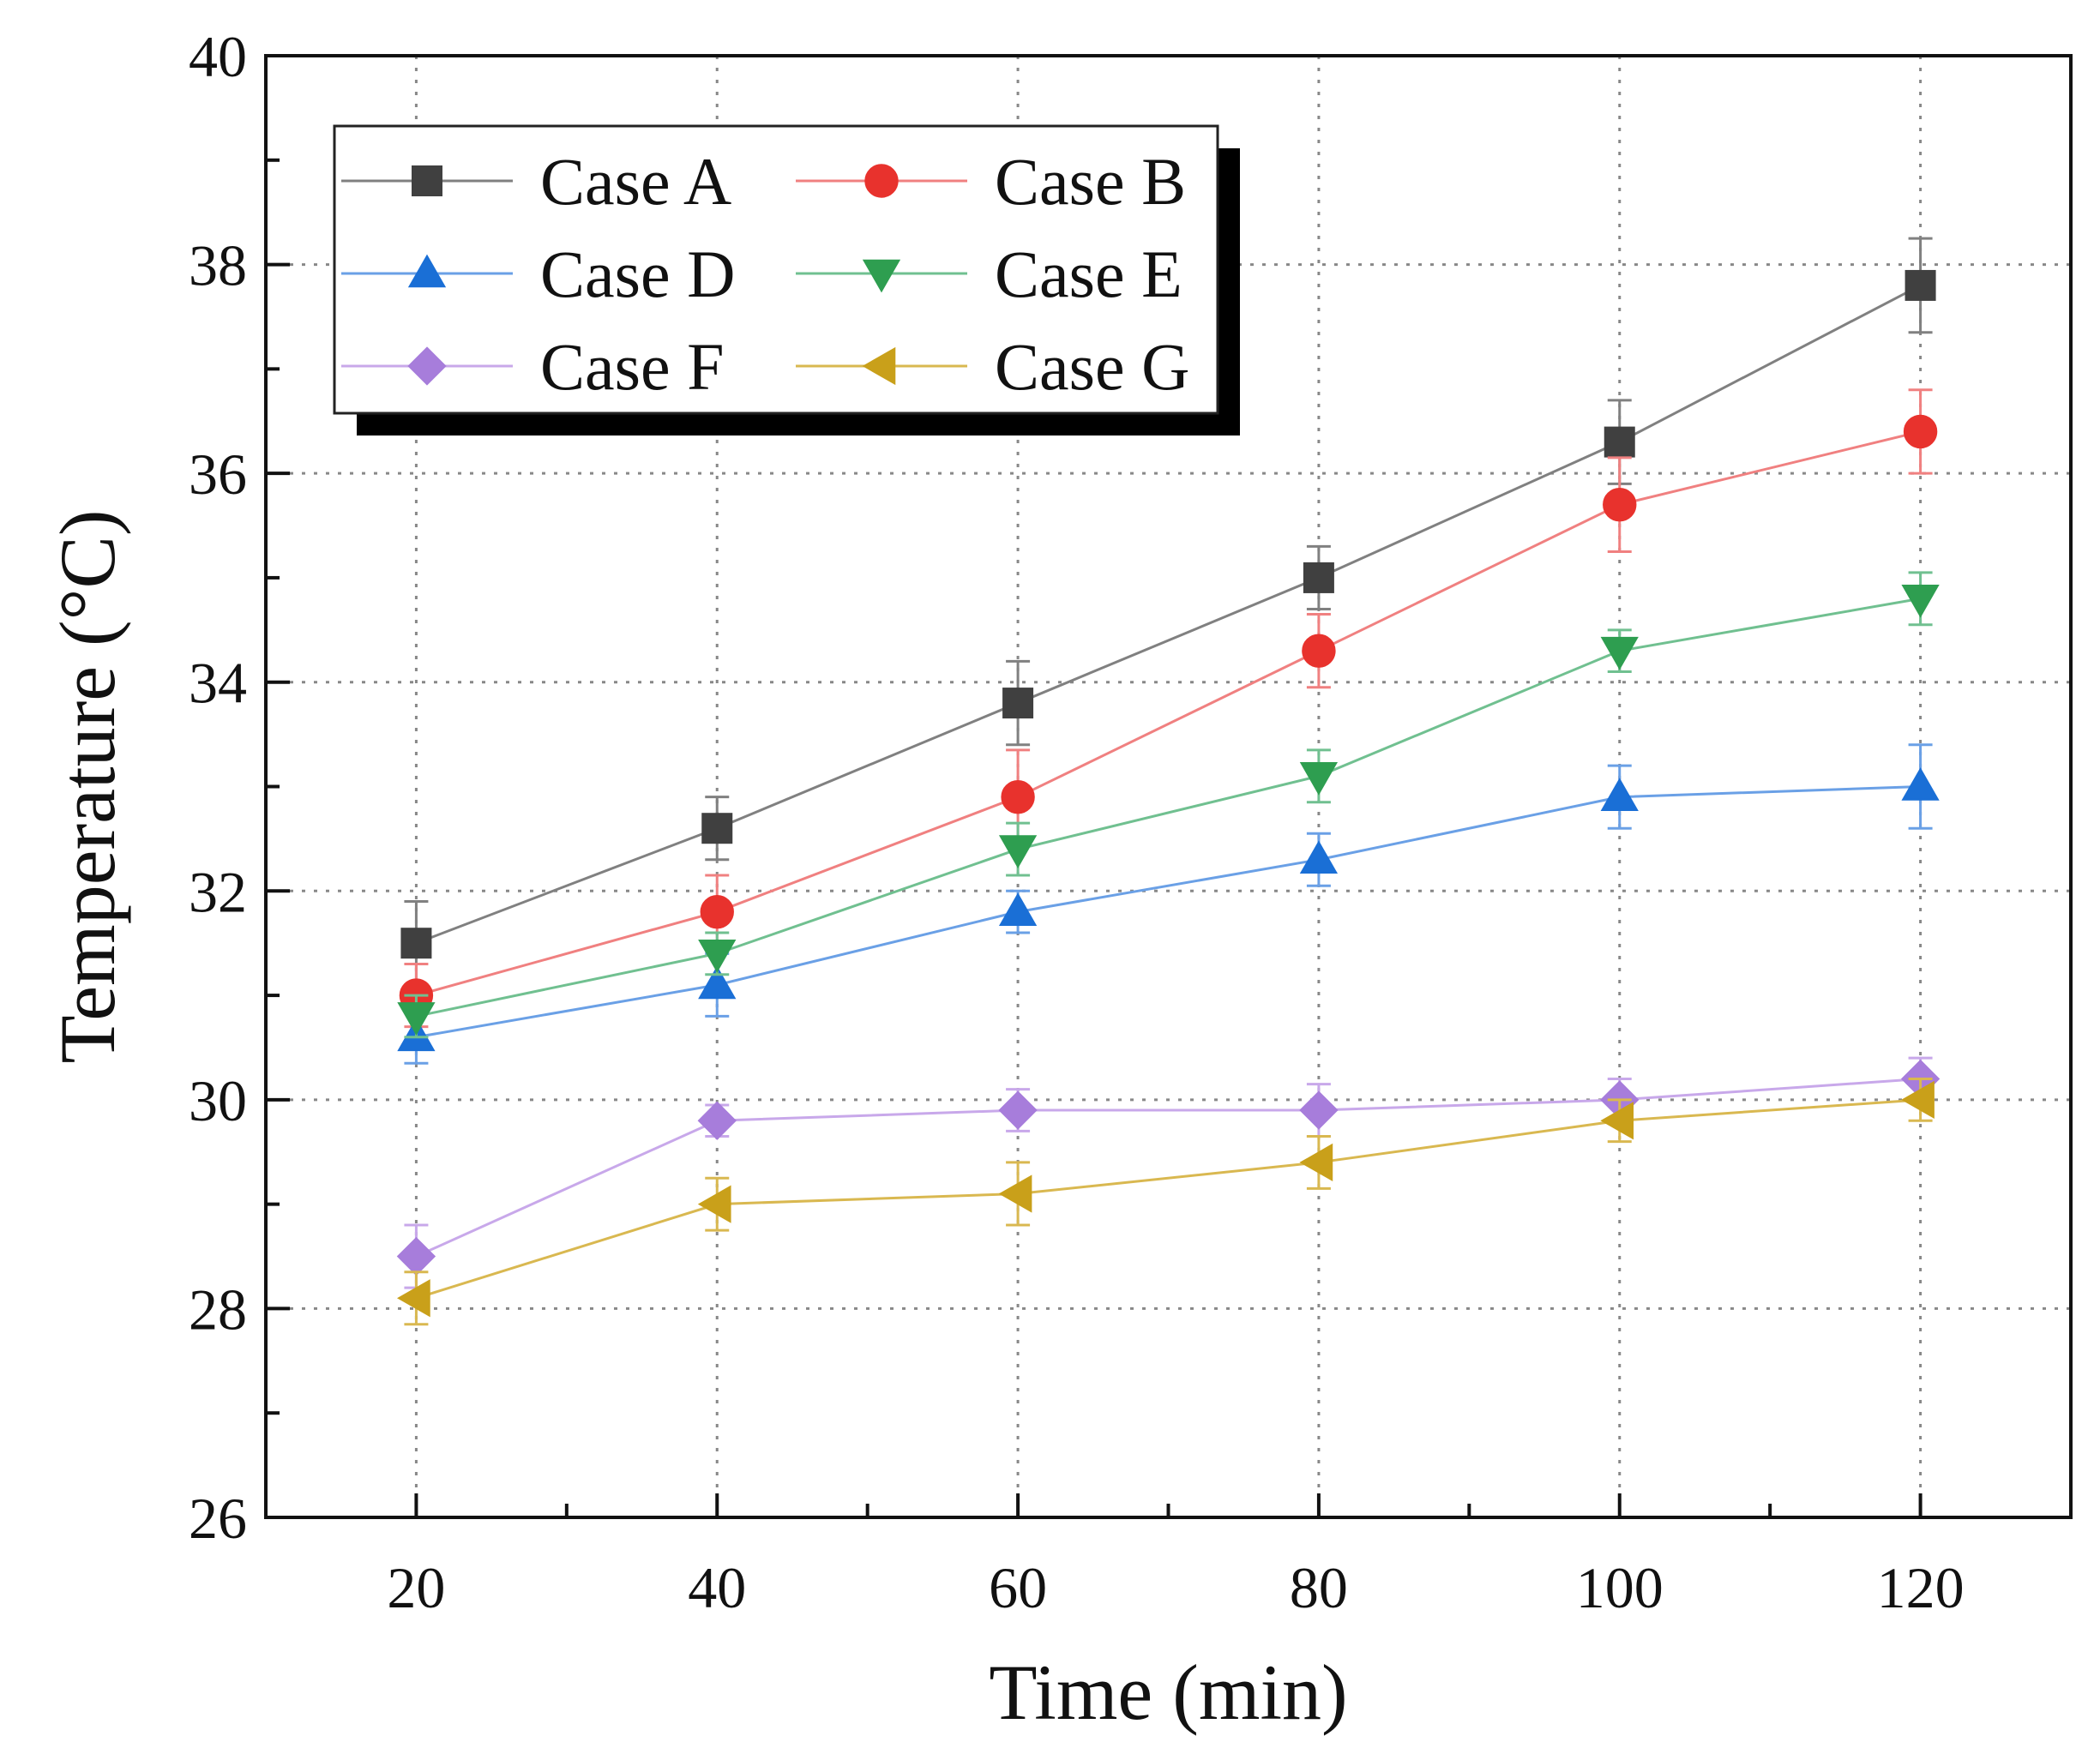 This screenshot has height=1748, width=2100. I want to click on y-tick-label: 30, so click(218, 1100).